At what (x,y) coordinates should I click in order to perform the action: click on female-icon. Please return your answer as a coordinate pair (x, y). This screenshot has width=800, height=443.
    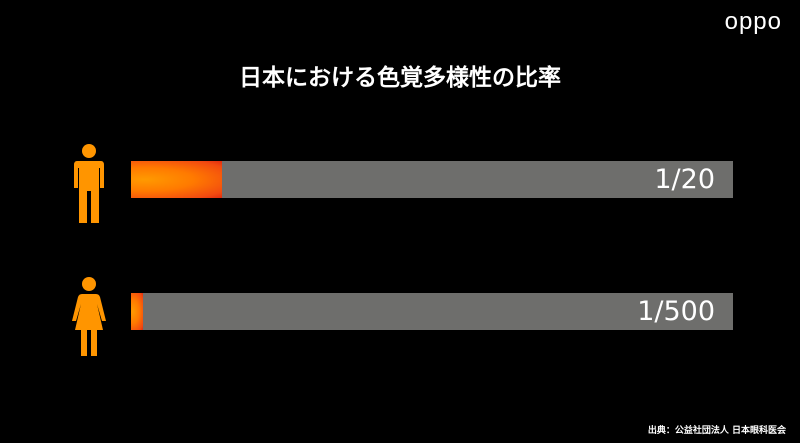
    Looking at the image, I should click on (89, 316).